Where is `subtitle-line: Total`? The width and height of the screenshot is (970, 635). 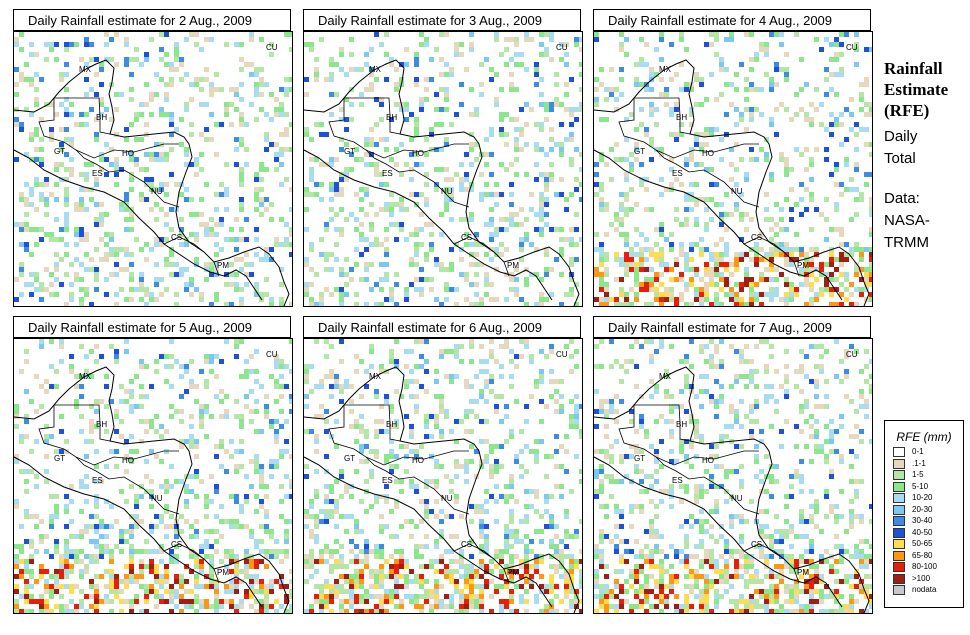
subtitle-line: Total is located at coordinates (900, 158).